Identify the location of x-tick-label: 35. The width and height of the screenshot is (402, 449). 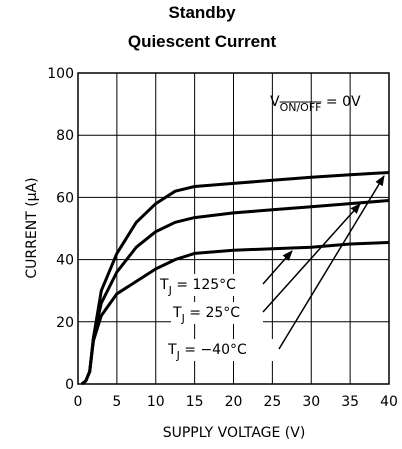
(350, 402).